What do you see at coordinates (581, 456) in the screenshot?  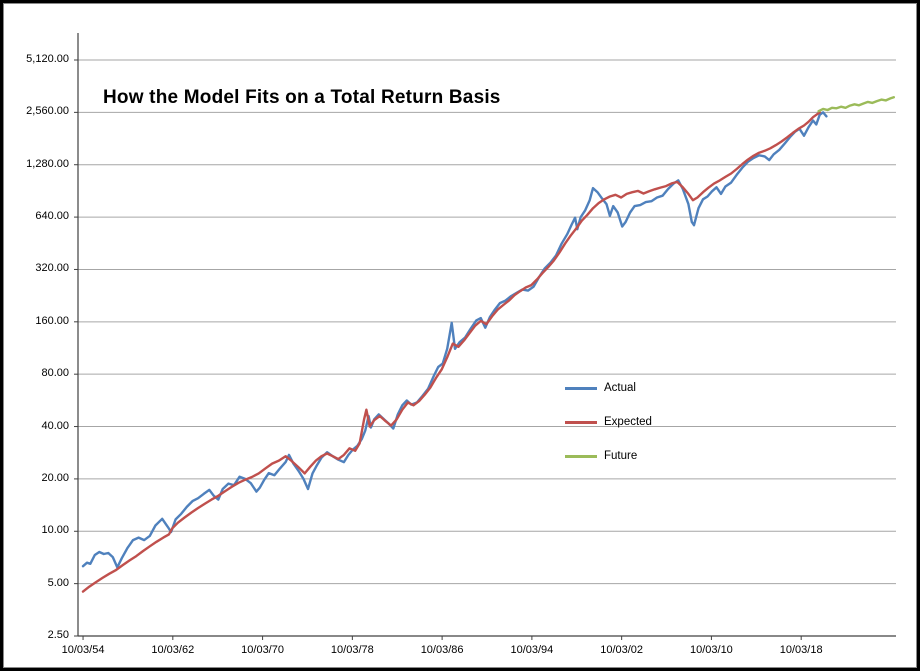 I see `legend-swatch-future-line` at bounding box center [581, 456].